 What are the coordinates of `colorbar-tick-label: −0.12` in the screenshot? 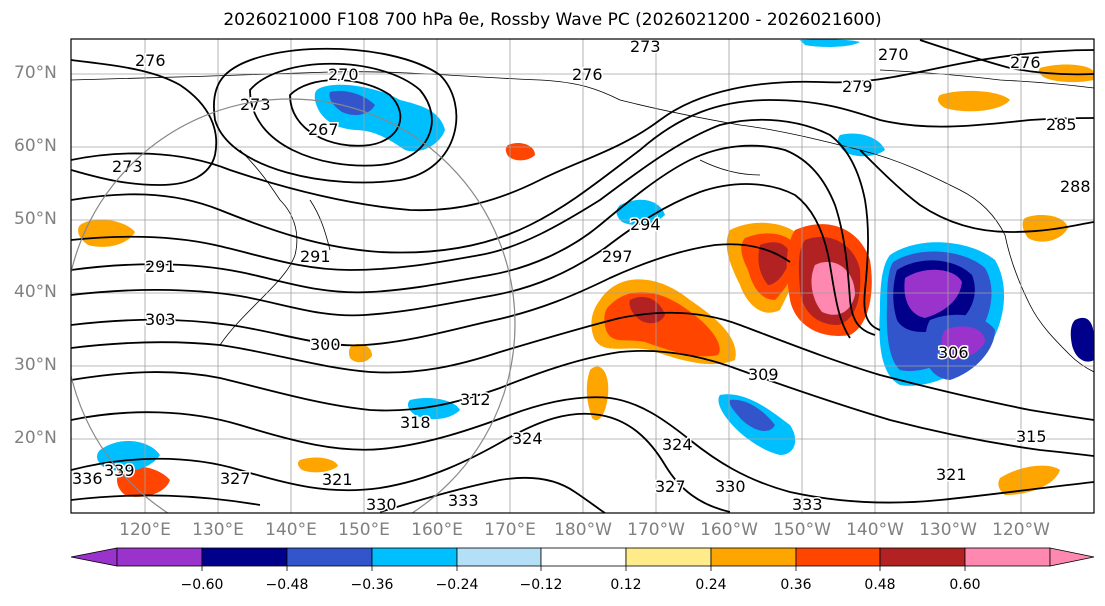 It's located at (541, 585).